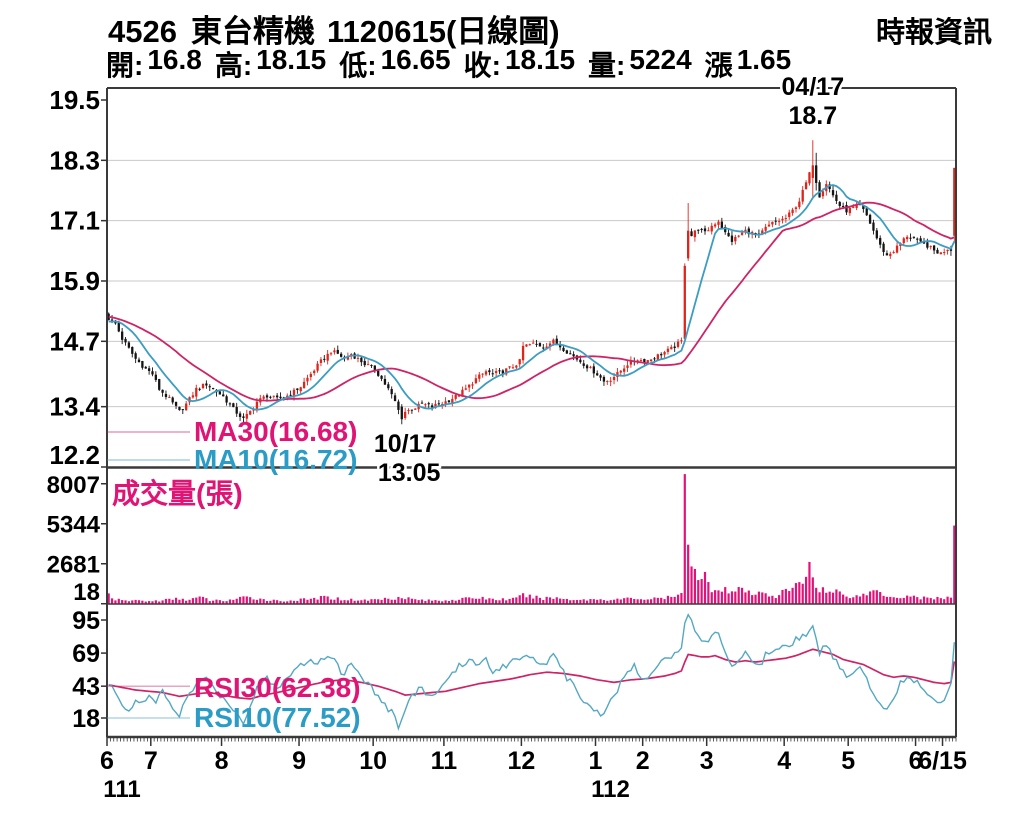  Describe the element at coordinates (86, 592) in the screenshot. I see `volume-axis-label: 18` at that location.